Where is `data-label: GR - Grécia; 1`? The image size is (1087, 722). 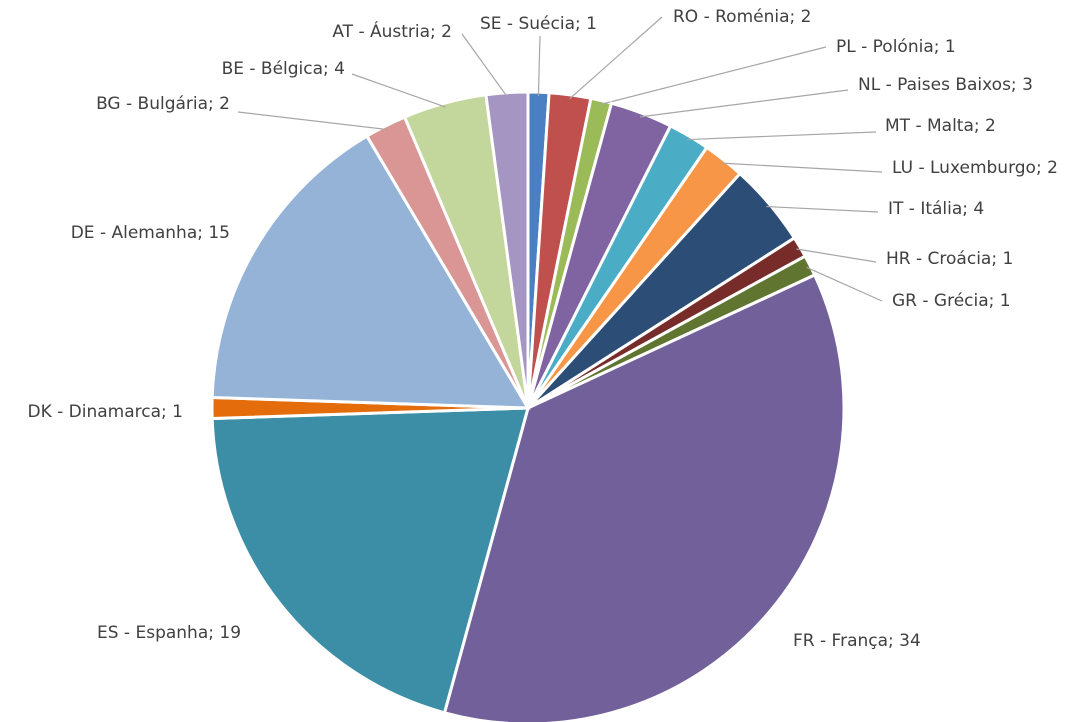
data-label: GR - Grécia; 1 is located at coordinates (951, 301).